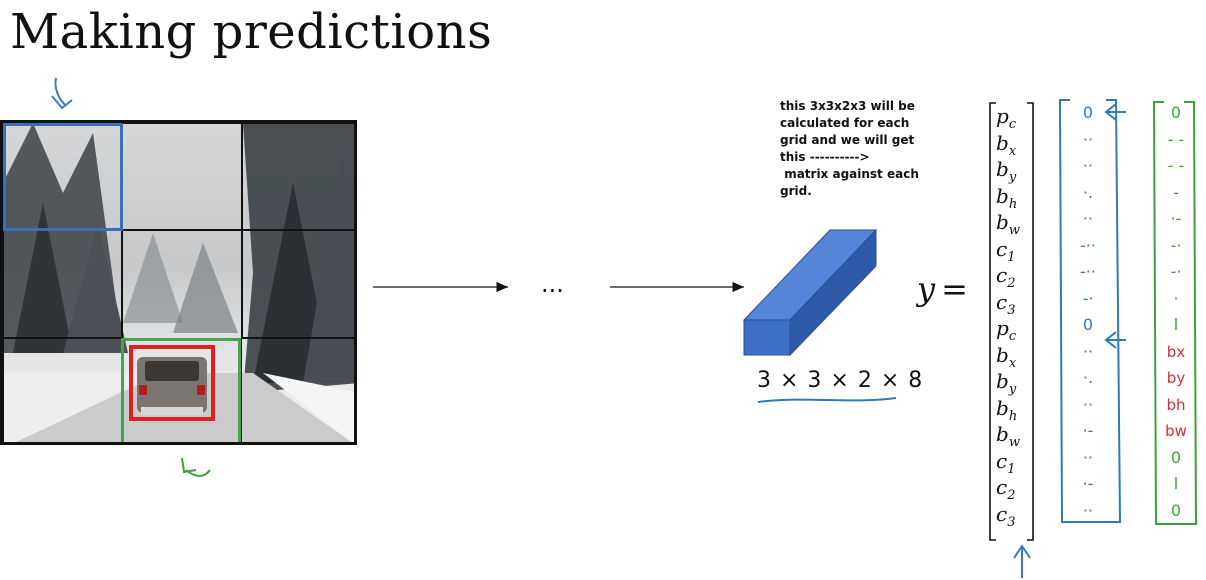 This screenshot has height=580, width=1206. What do you see at coordinates (1022, 561) in the screenshot?
I see `vector-pointer-arrow-icon` at bounding box center [1022, 561].